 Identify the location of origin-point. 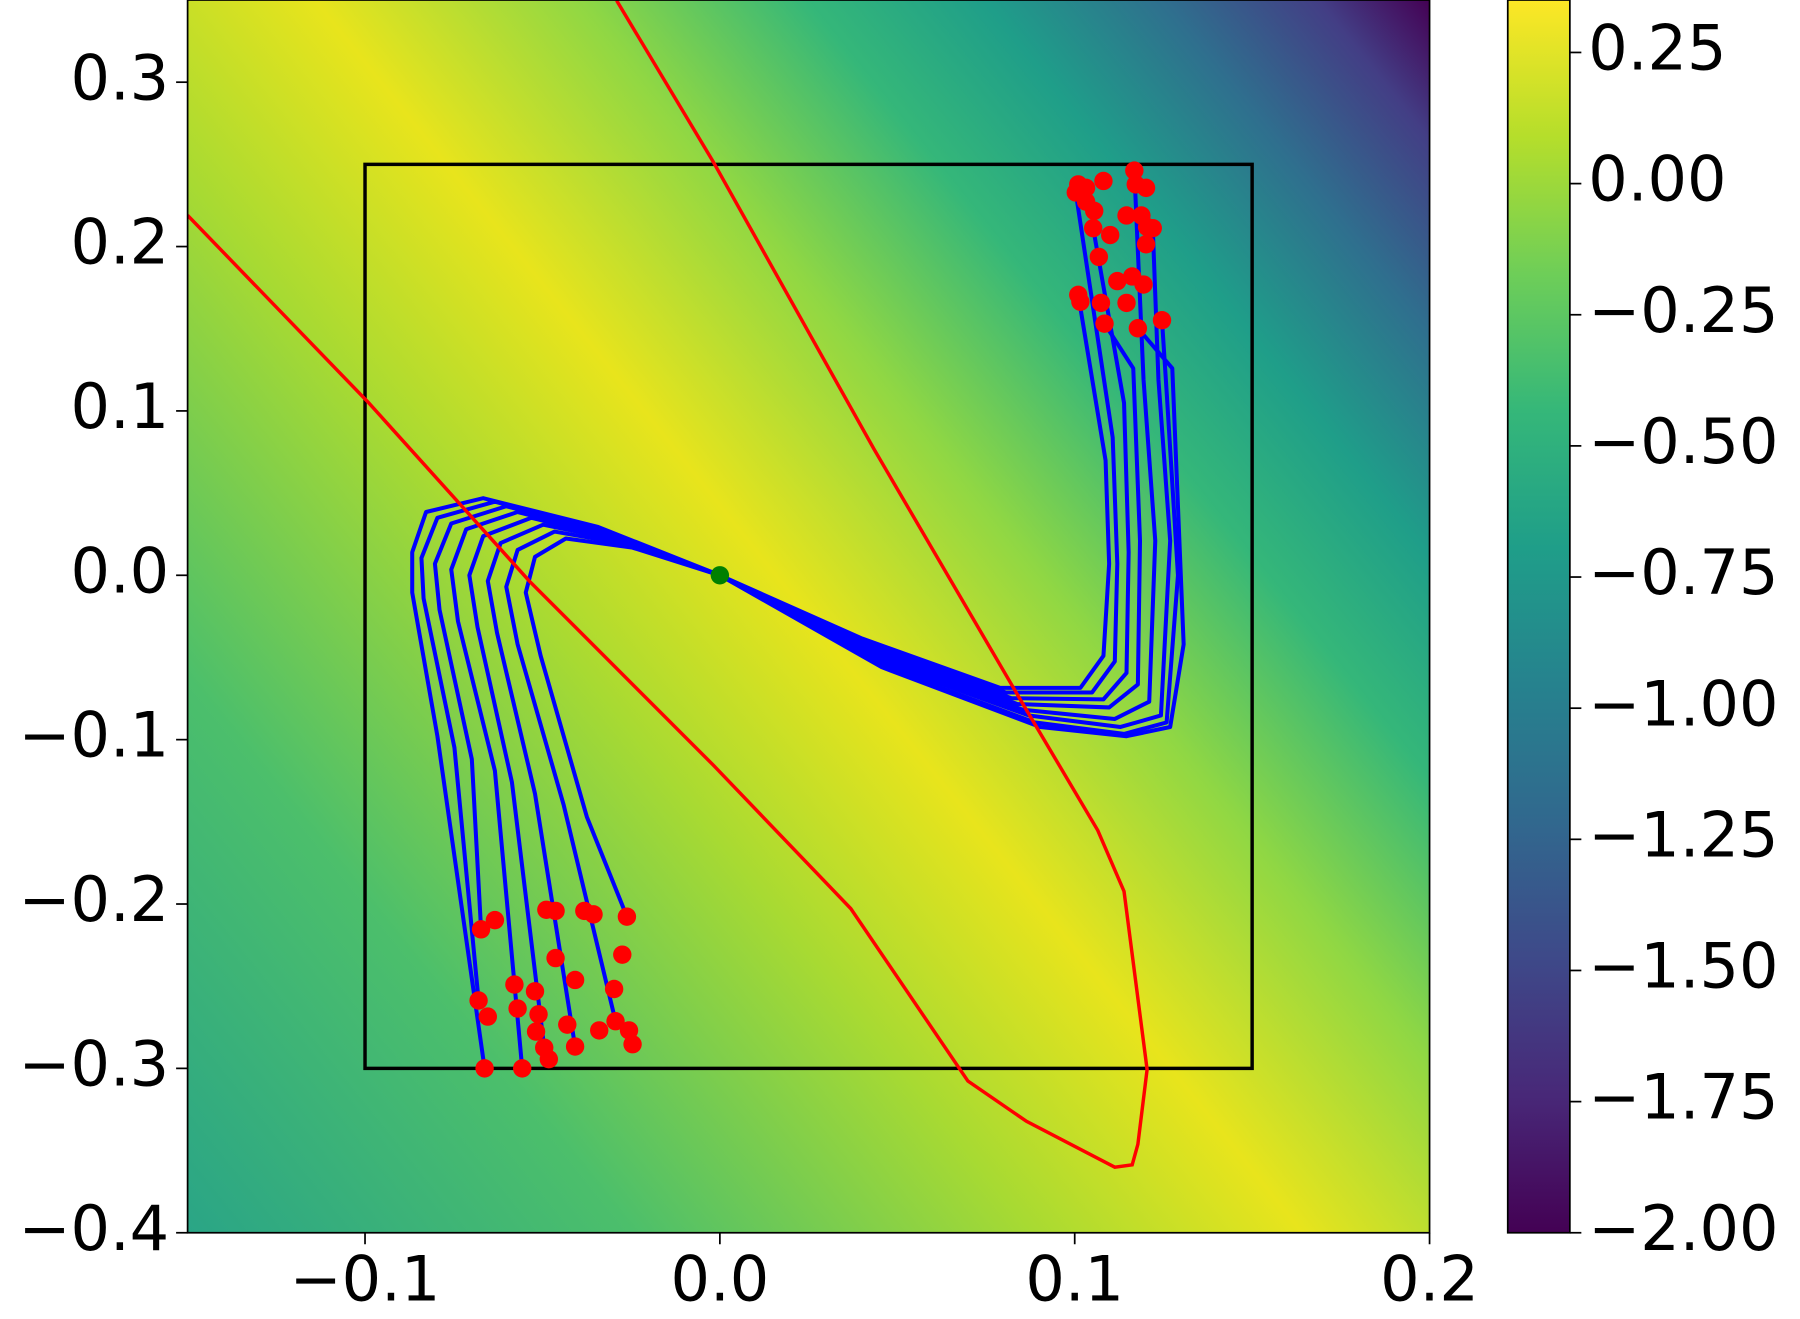
(720, 575).